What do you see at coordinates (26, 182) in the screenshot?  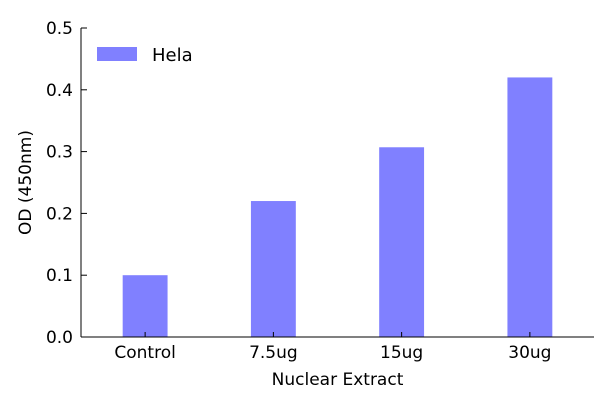 I see `y-axis-label: OD (450nm)` at bounding box center [26, 182].